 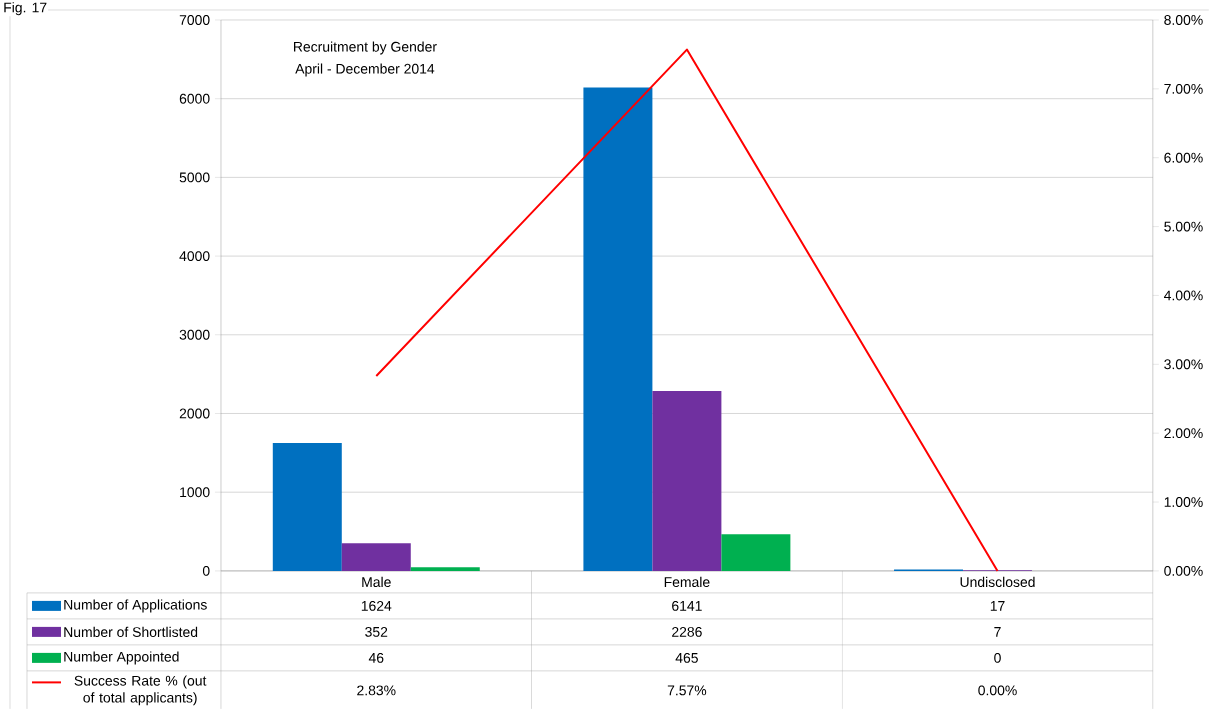 I want to click on y-tick-label: 0, so click(x=206, y=570).